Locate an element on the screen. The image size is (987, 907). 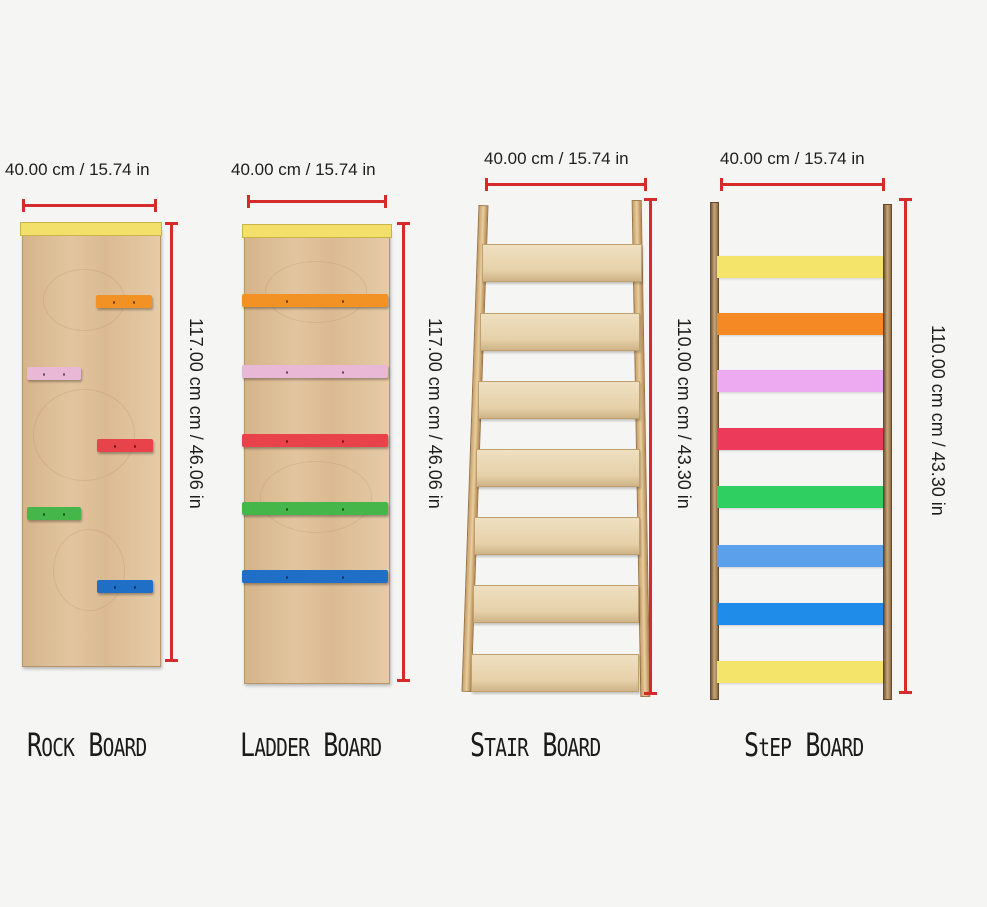
rock-board-height-measure is located at coordinates (171, 442).